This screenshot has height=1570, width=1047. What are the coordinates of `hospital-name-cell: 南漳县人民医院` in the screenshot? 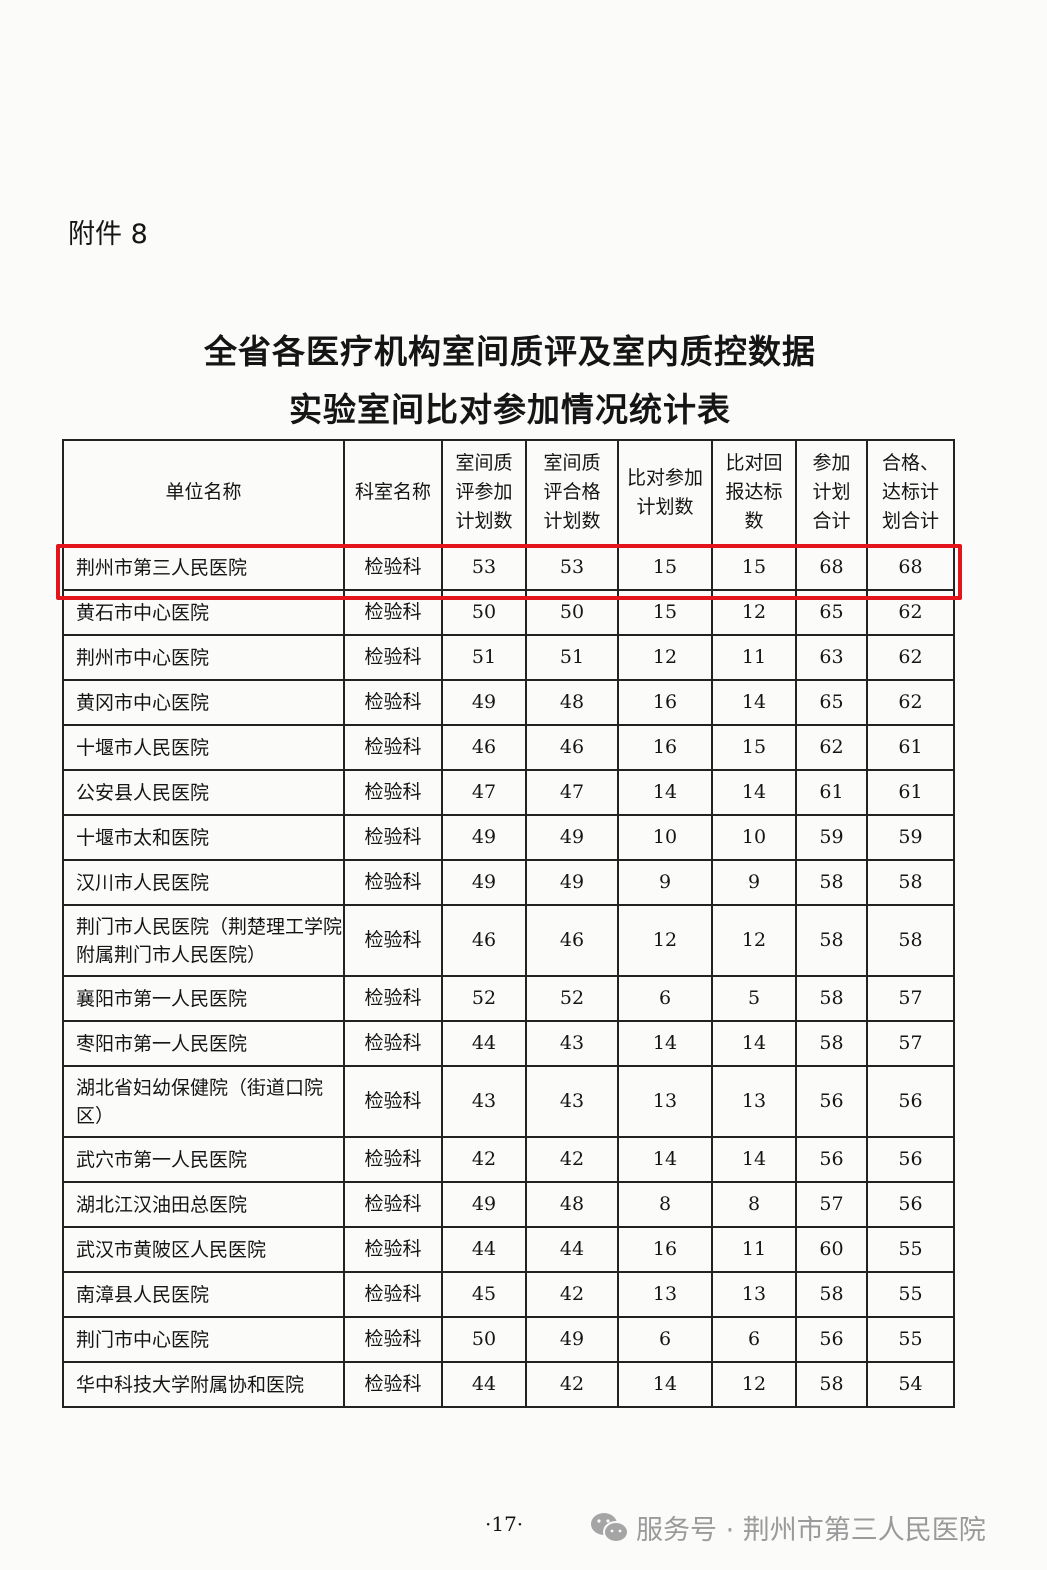 It's located at (203, 1294).